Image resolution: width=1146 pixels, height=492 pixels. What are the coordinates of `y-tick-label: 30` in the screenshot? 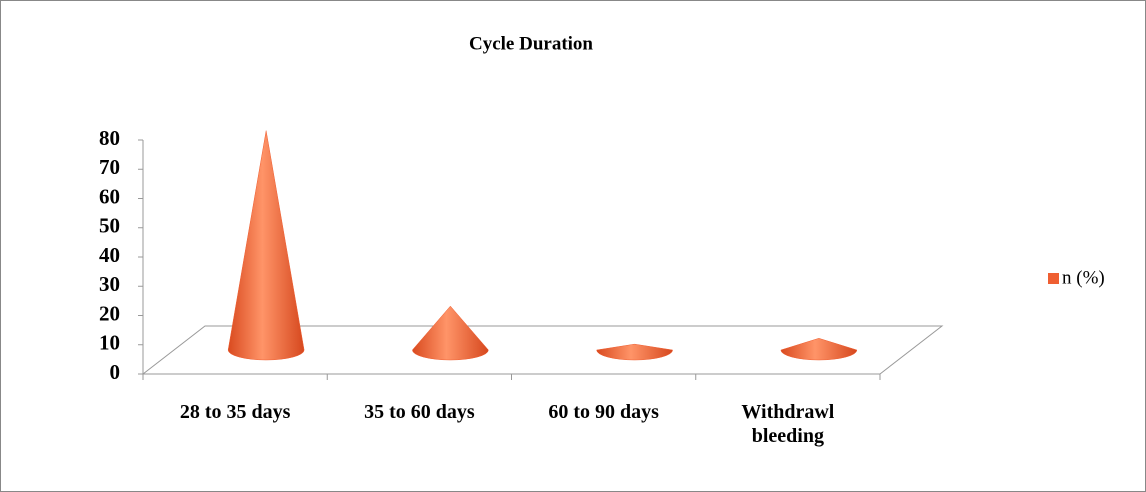 It's located at (109, 284).